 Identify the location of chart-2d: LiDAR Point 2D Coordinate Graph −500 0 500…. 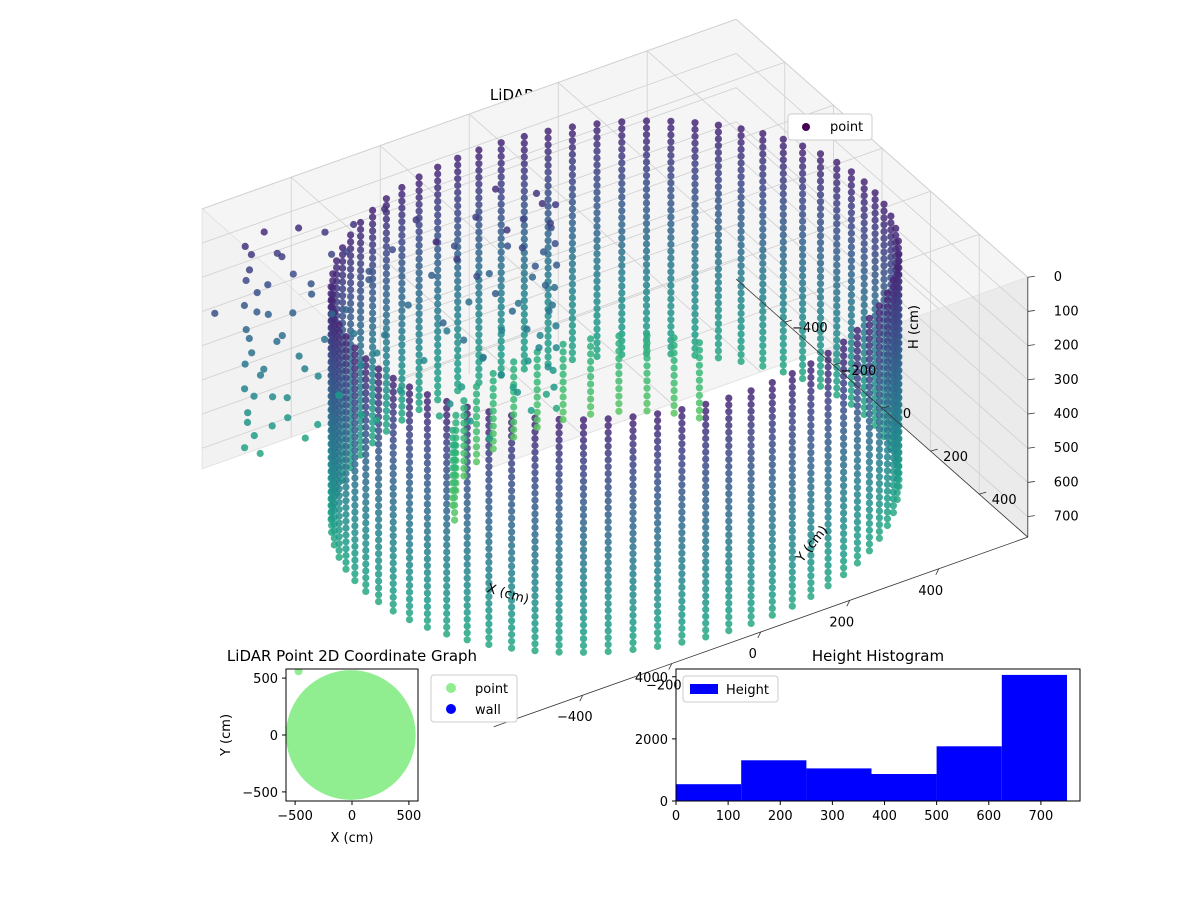
(368, 746).